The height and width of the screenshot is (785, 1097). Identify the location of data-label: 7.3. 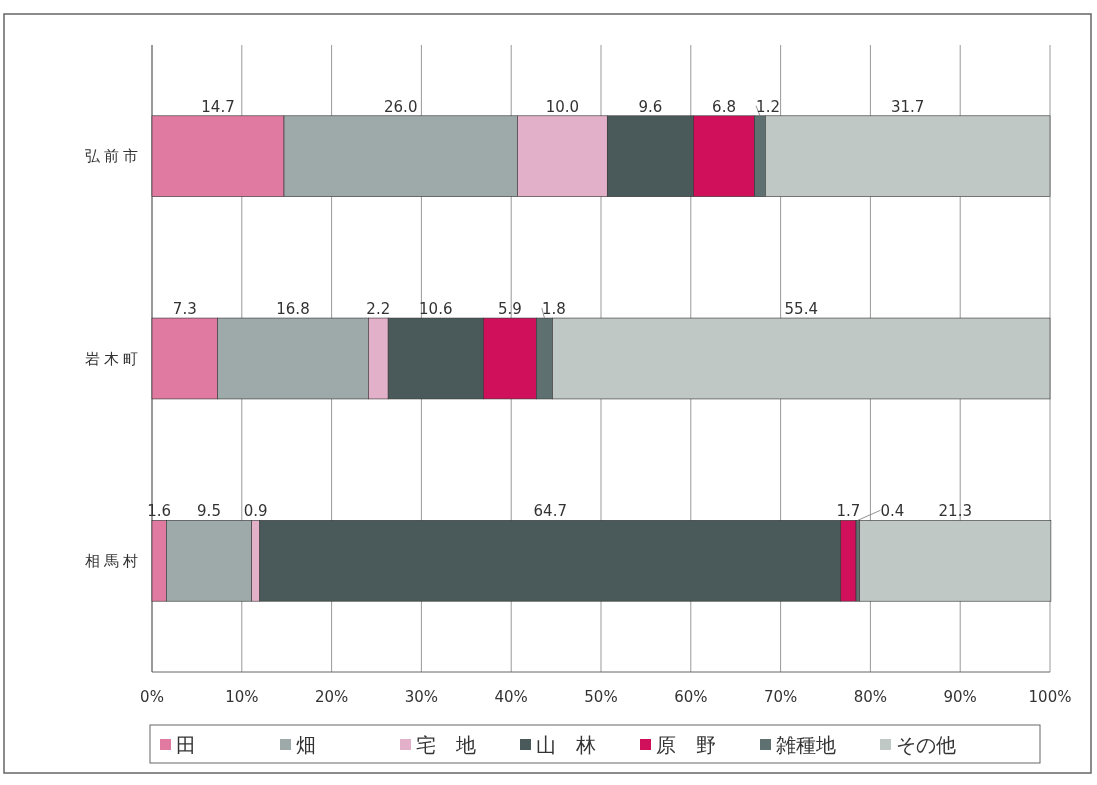
(184, 309).